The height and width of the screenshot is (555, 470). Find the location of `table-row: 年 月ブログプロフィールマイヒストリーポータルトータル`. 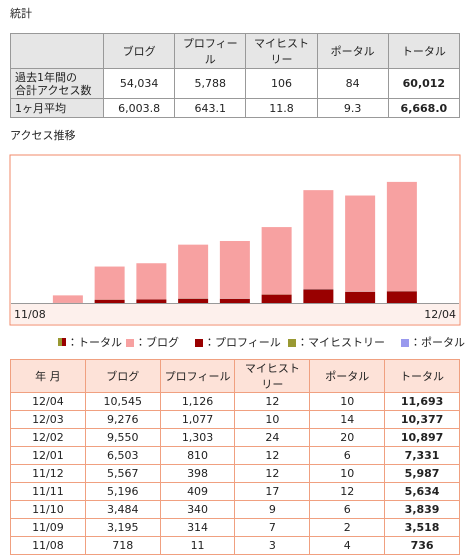

table-row: 年 月ブログプロフィールマイヒストリーポータルトータル is located at coordinates (235, 376).